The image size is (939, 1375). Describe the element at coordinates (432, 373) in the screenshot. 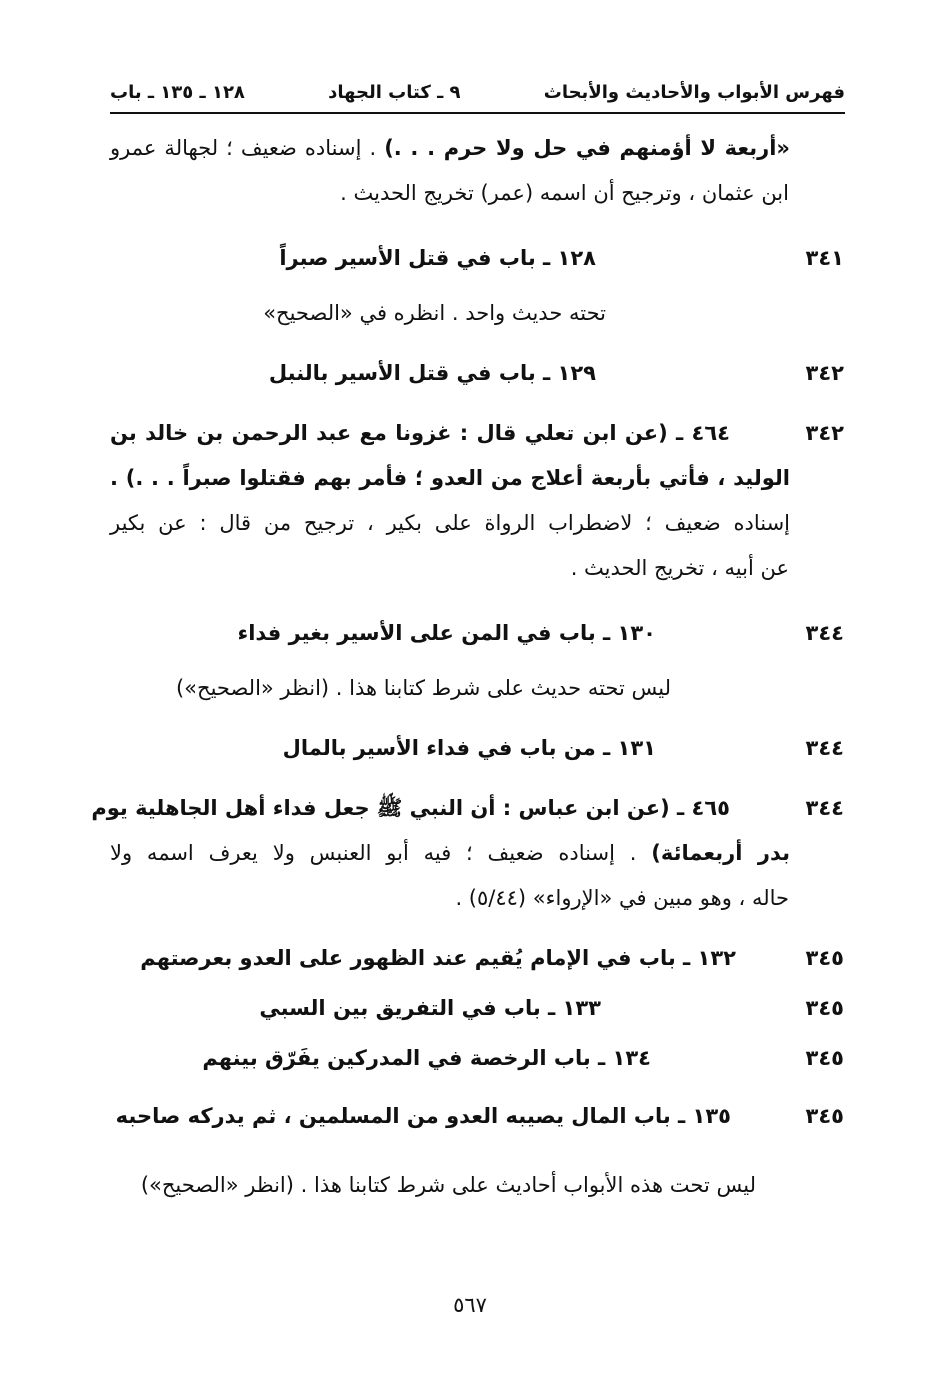

I see `chapter-title: ١٢٩ ـ باب في قتل الأسير بالنبل` at that location.